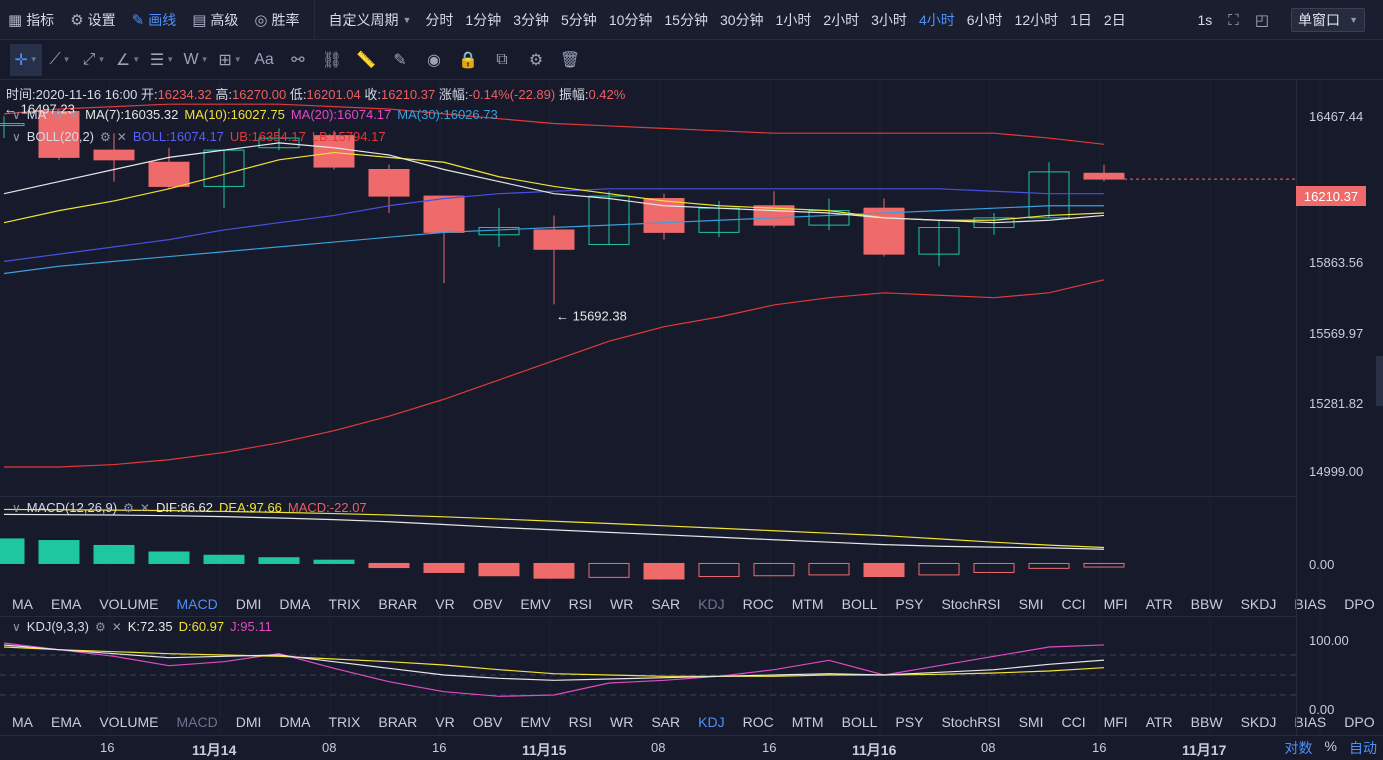 The image size is (1383, 760). Describe the element at coordinates (295, 604) in the screenshot. I see `indicator-tab-dma: DMA` at that location.